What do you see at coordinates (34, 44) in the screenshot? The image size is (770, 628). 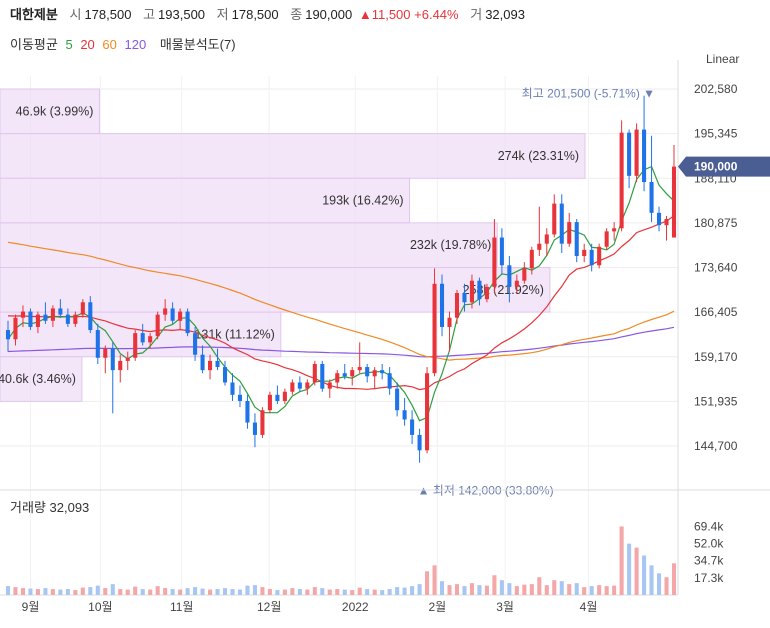 I see `ma-label: 이동평균` at bounding box center [34, 44].